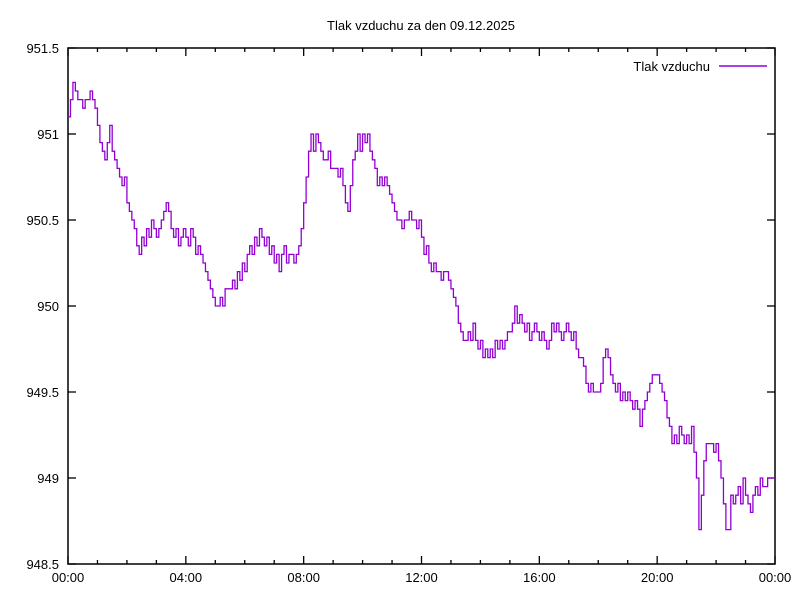  What do you see at coordinates (657, 577) in the screenshot?
I see `x-axis-tick-label: 20:00` at bounding box center [657, 577].